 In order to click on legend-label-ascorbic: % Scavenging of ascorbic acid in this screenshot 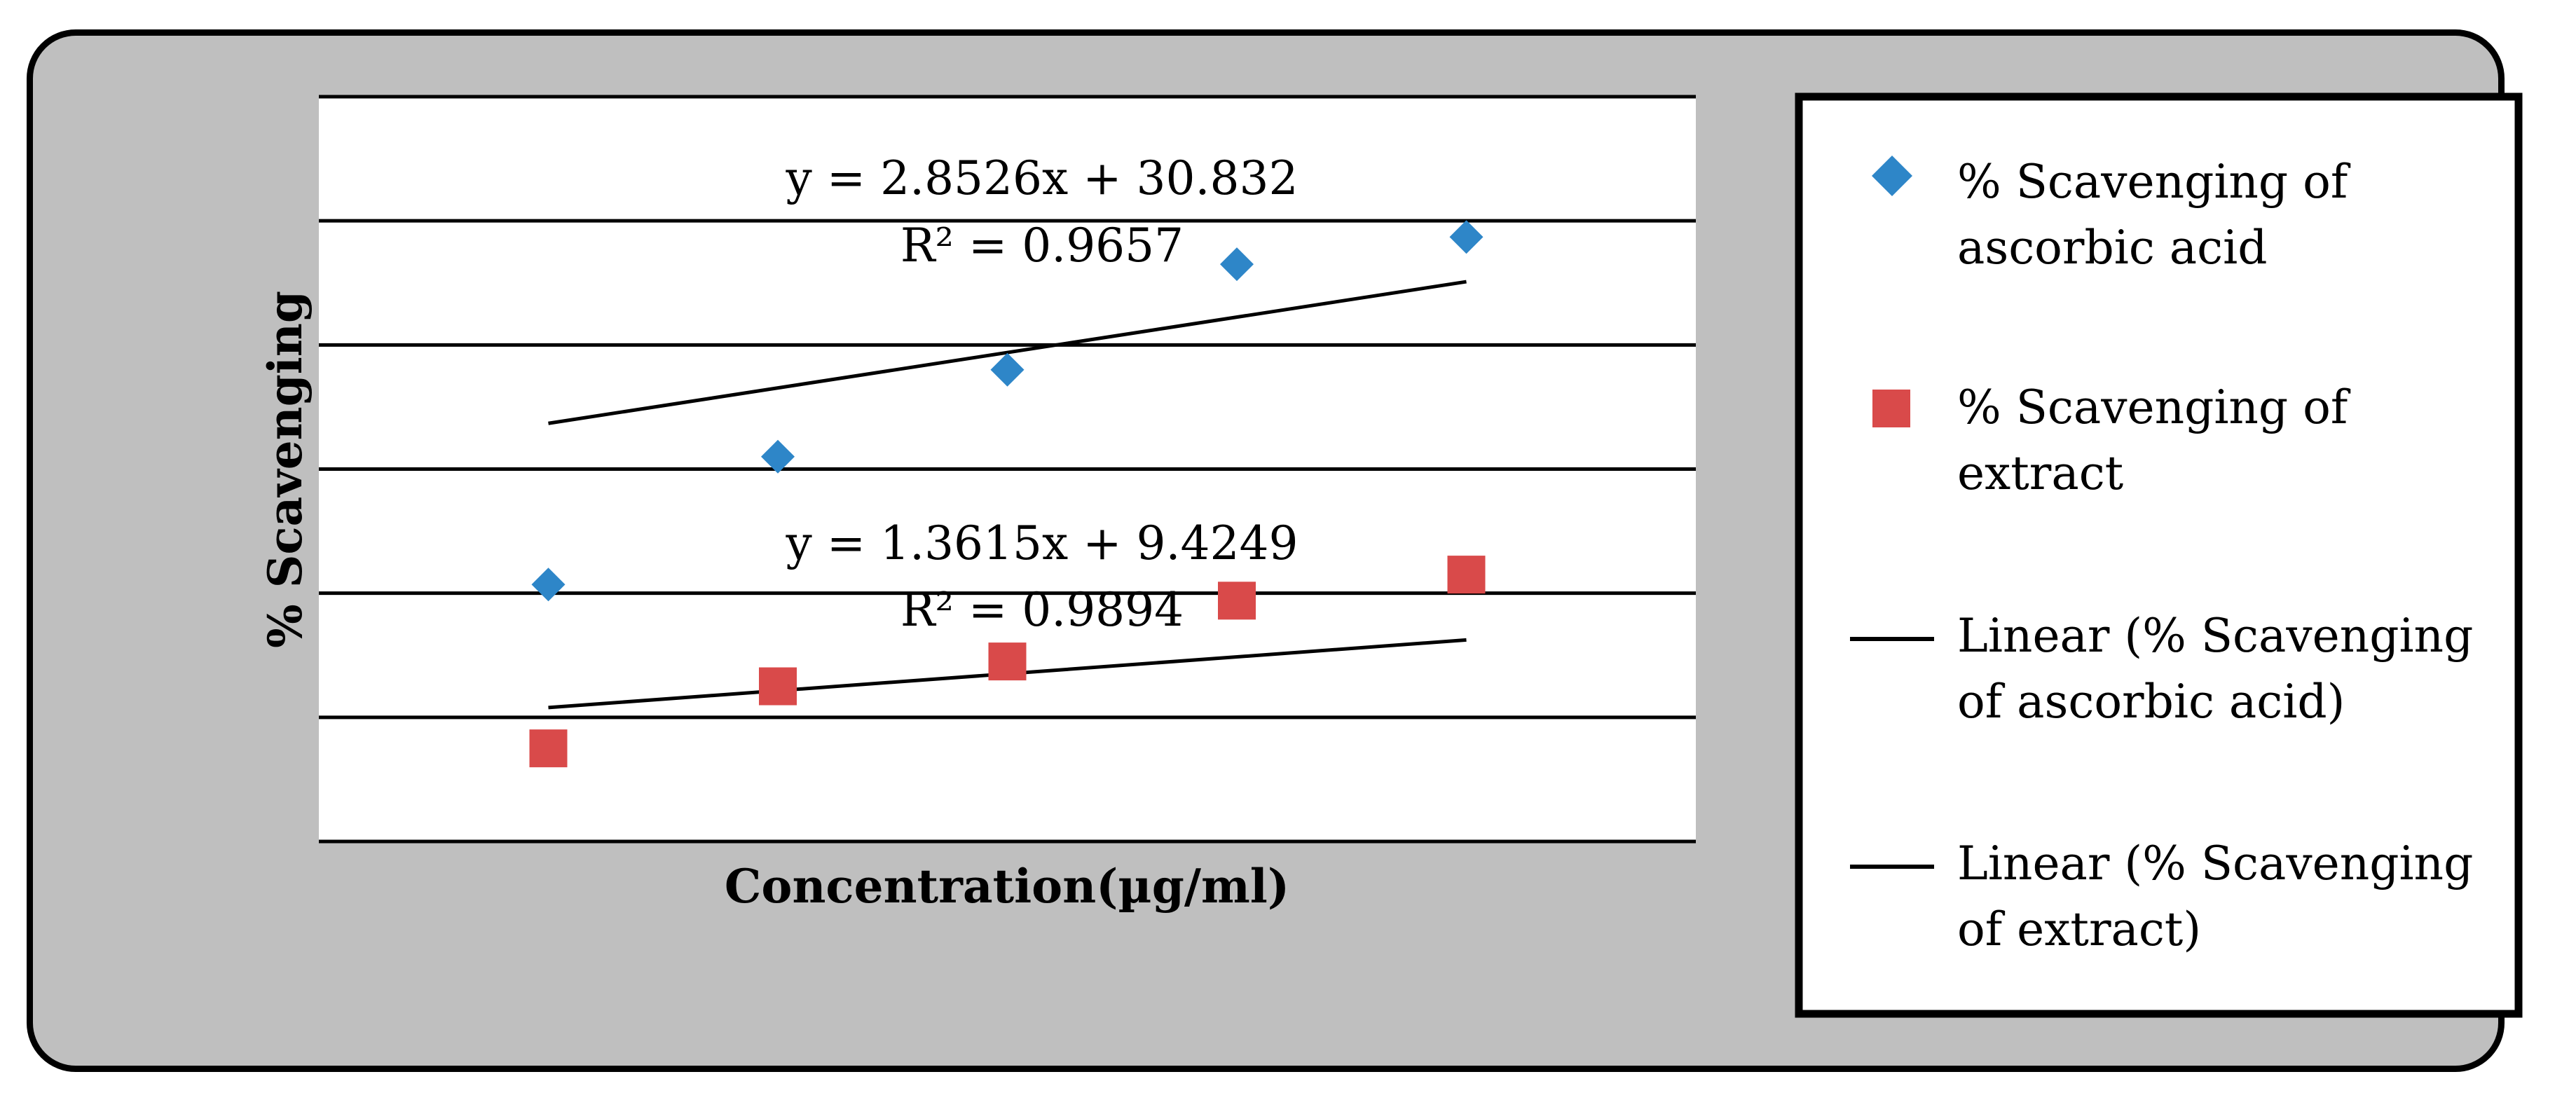, I will do `click(2159, 215)`.